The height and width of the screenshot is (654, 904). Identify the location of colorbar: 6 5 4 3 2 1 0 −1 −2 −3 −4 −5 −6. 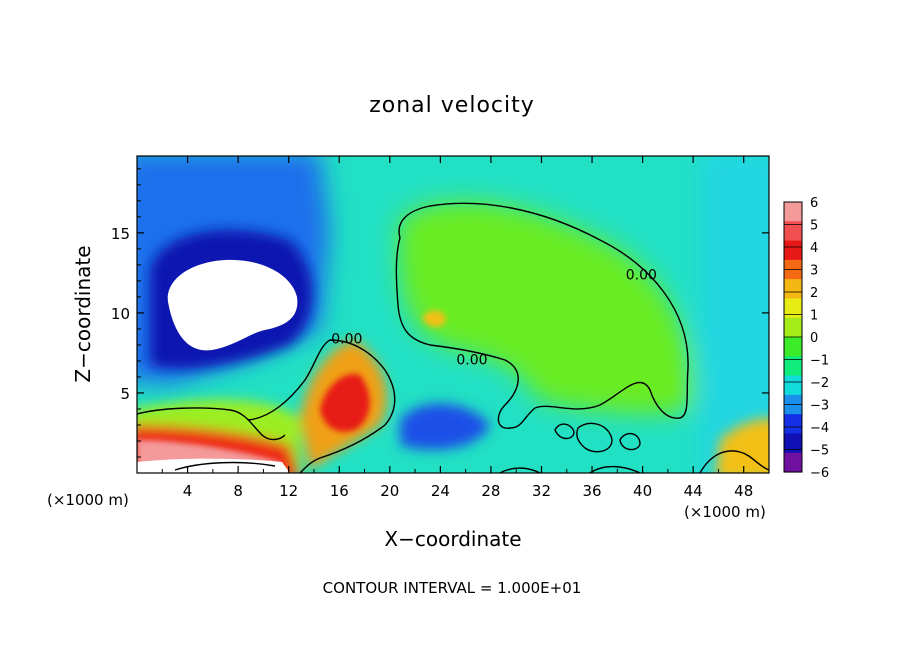
(806, 338).